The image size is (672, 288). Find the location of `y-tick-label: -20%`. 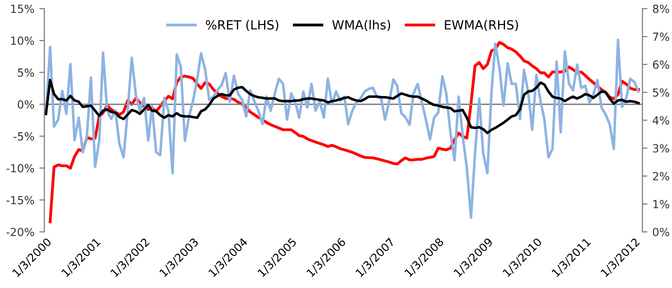

y-tick-label: -20% is located at coordinates (20, 232).